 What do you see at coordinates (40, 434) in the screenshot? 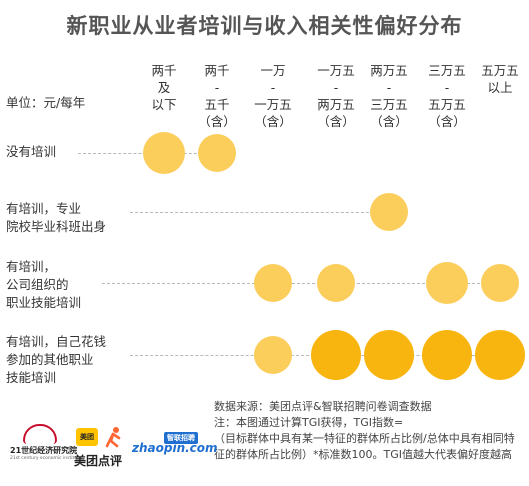
I see `logo-21-arc-icon` at bounding box center [40, 434].